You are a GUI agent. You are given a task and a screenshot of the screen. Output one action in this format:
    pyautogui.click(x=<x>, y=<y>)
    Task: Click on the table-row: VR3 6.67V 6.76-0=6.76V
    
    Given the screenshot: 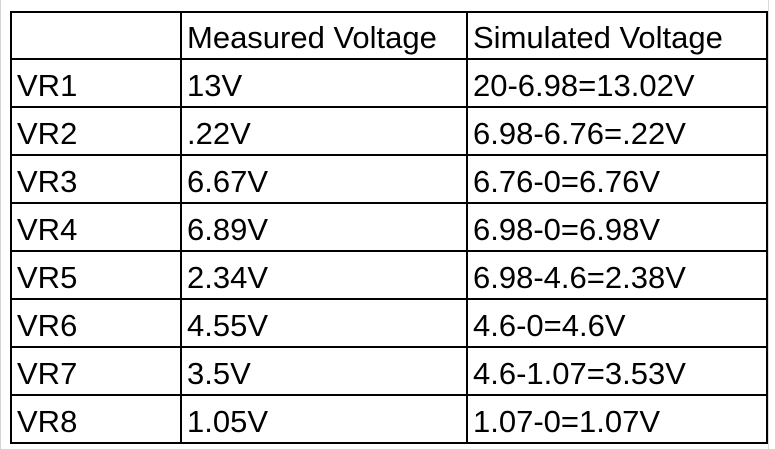 What is the action you would take?
    pyautogui.click(x=389, y=179)
    